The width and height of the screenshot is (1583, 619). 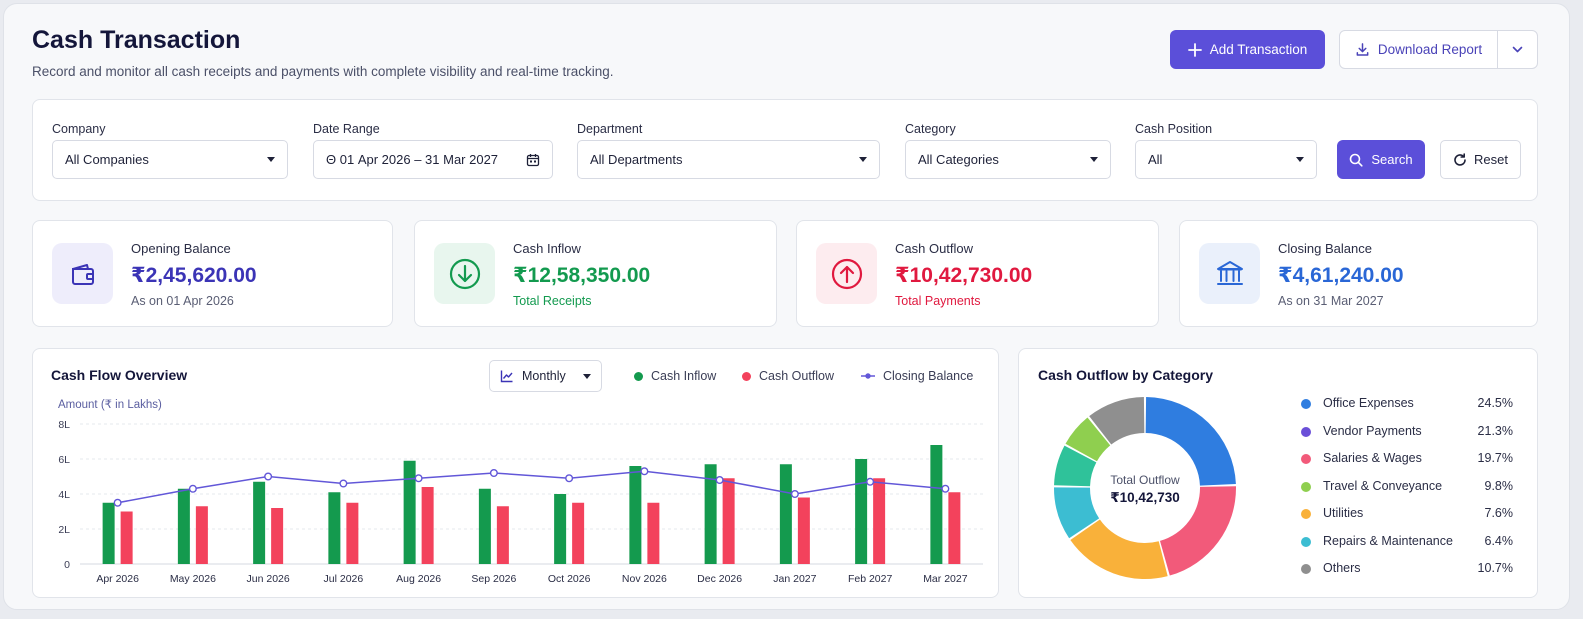 What do you see at coordinates (610, 129) in the screenshot?
I see `department-label: Department` at bounding box center [610, 129].